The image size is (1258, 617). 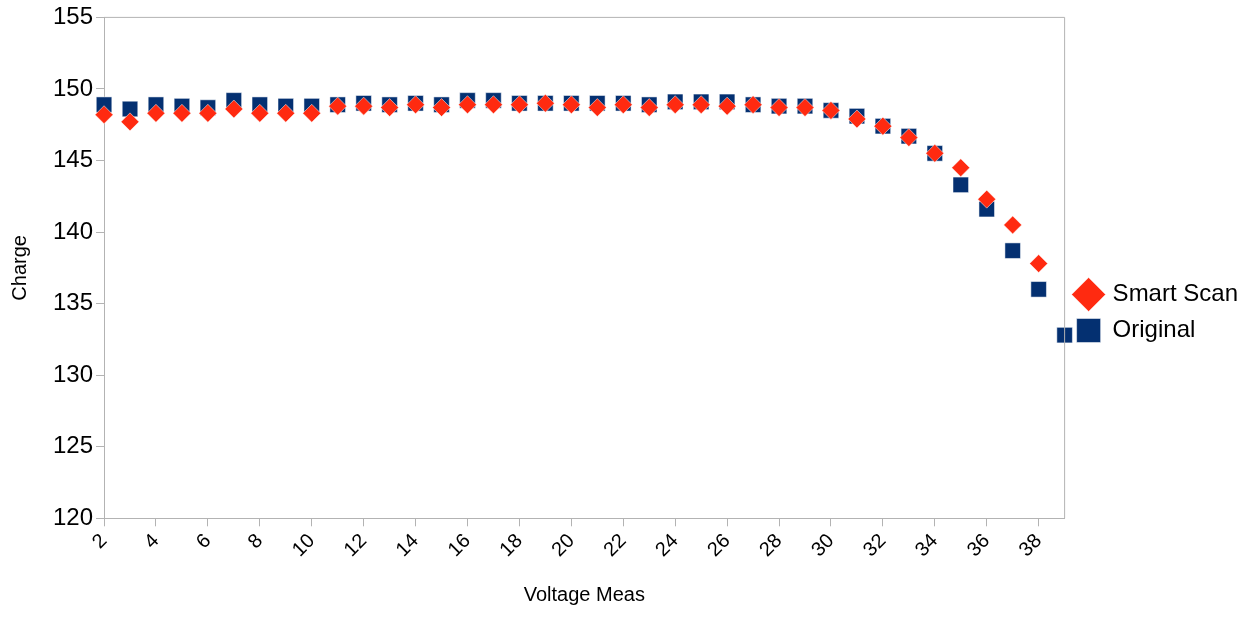 I want to click on x-tick-label: 6, so click(x=203, y=540).